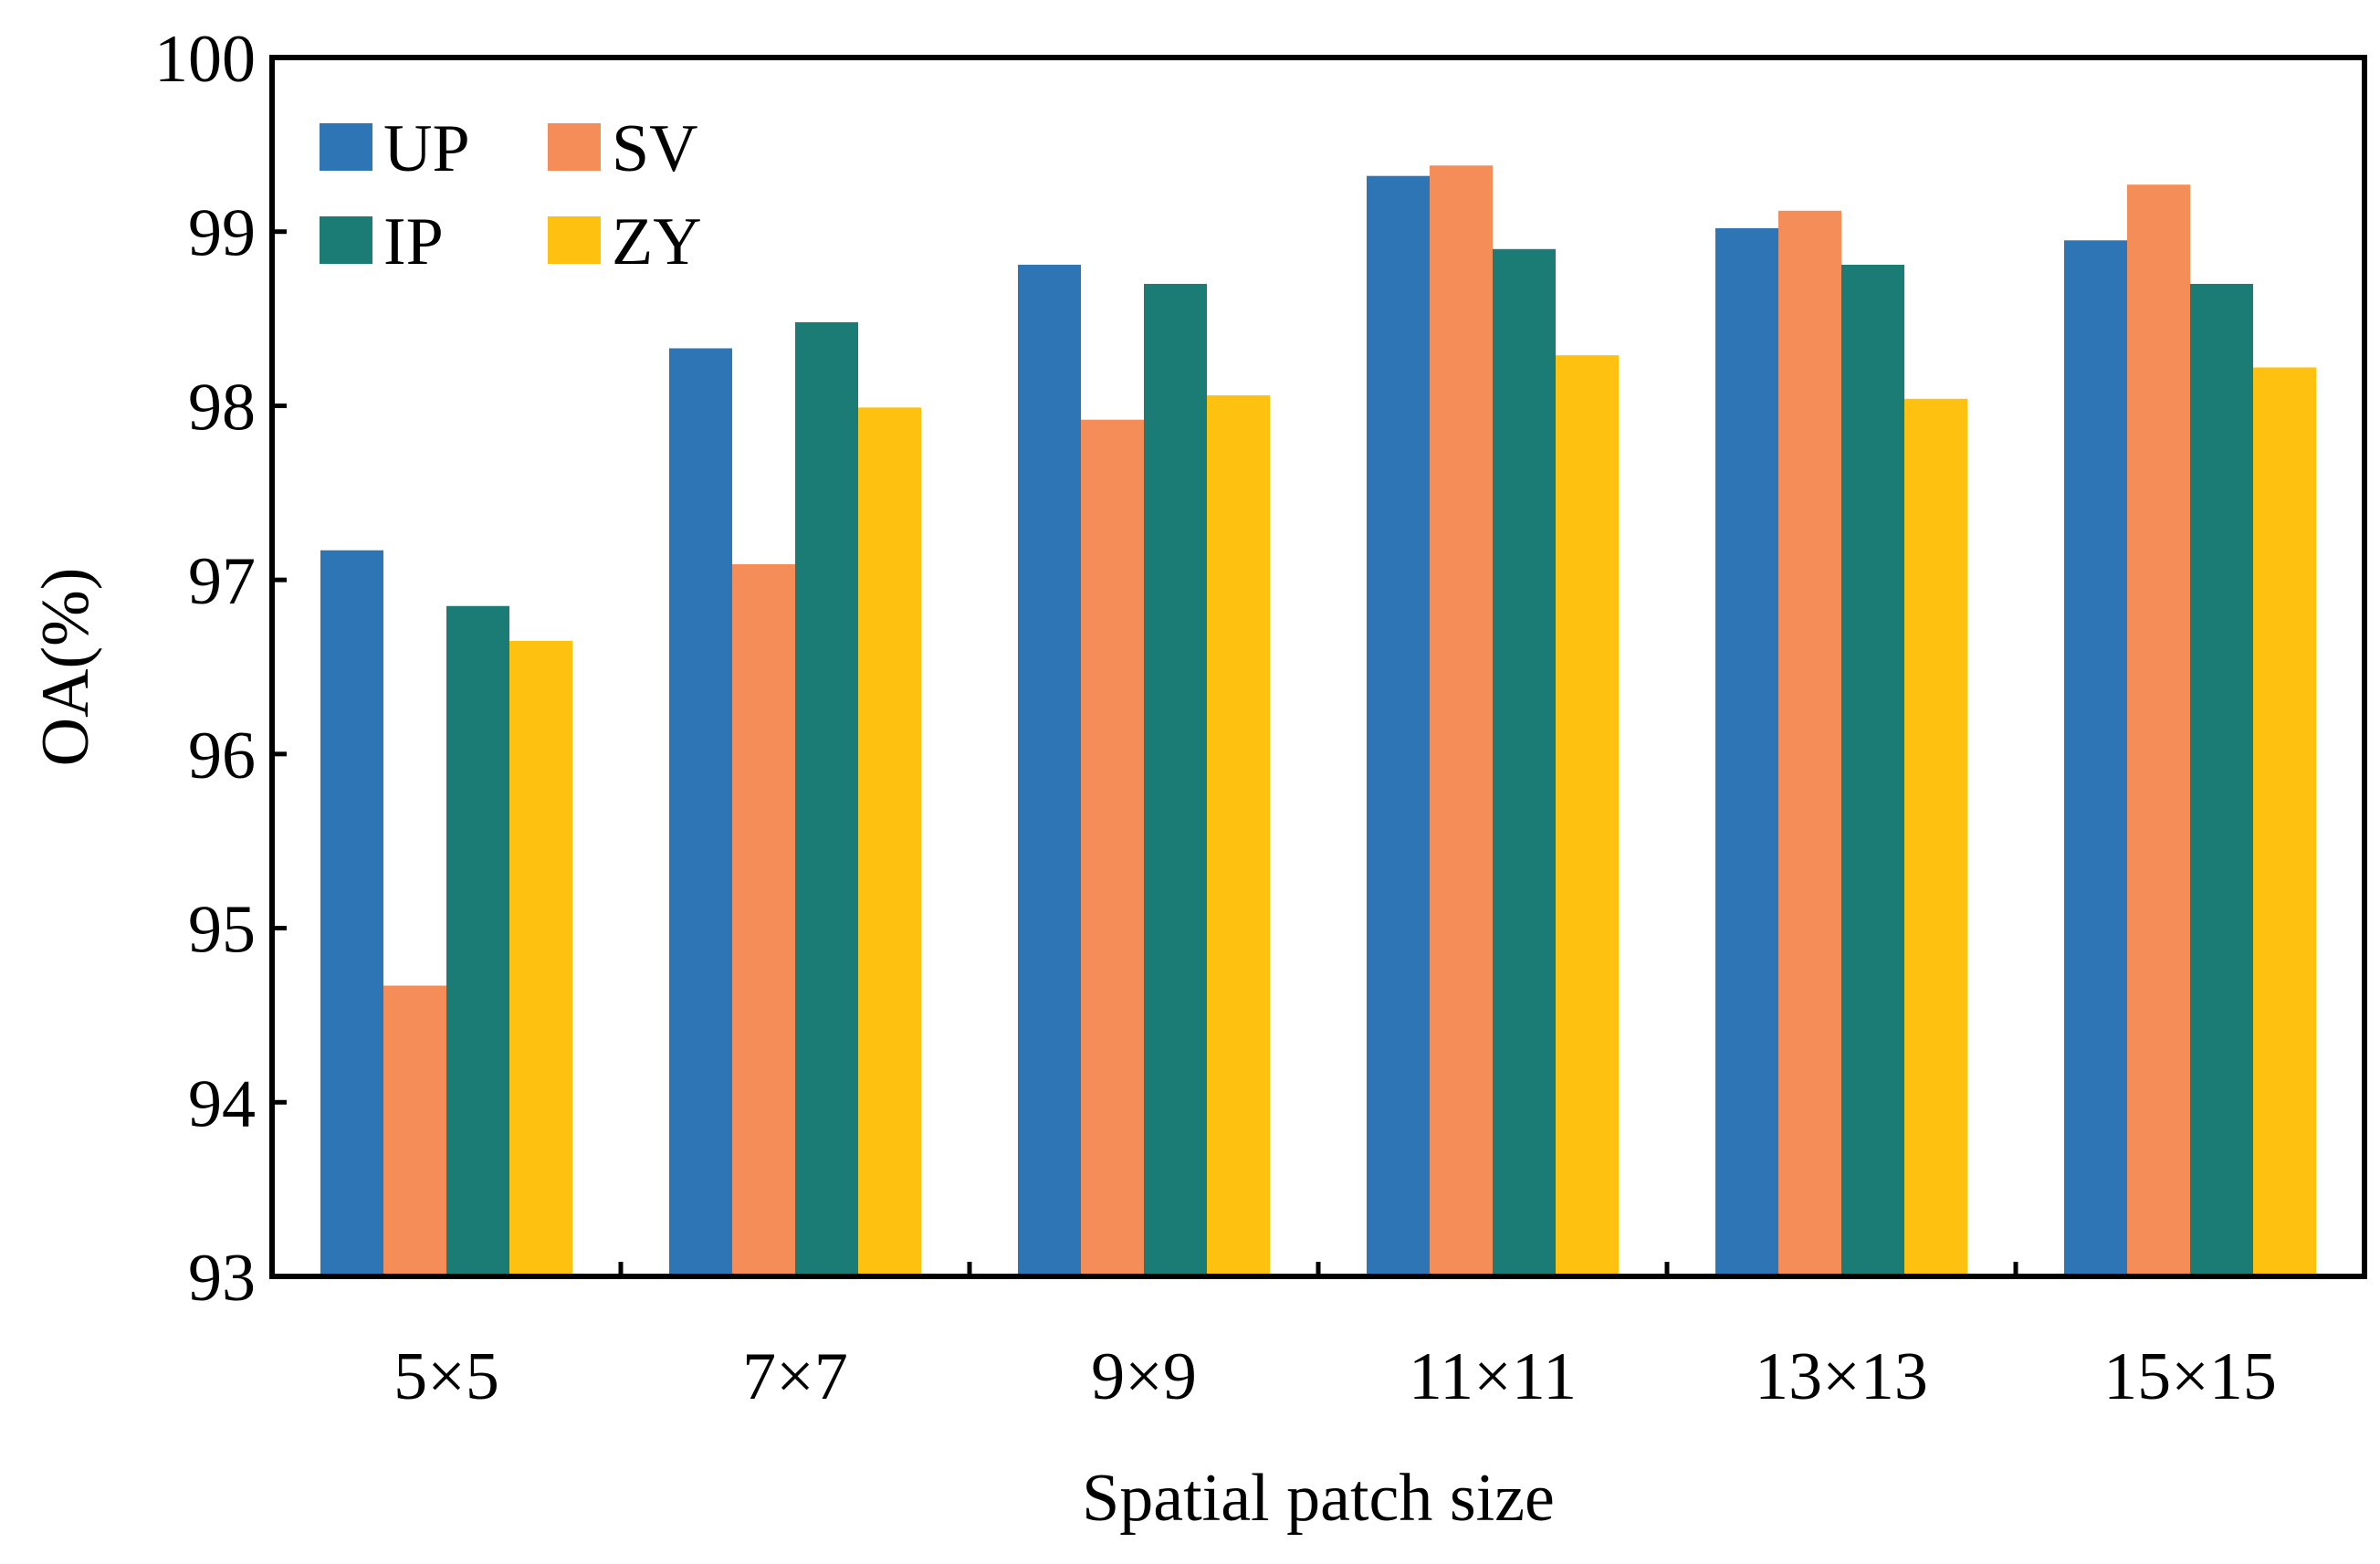  Describe the element at coordinates (222, 931) in the screenshot. I see `y-tick-label: 95` at that location.